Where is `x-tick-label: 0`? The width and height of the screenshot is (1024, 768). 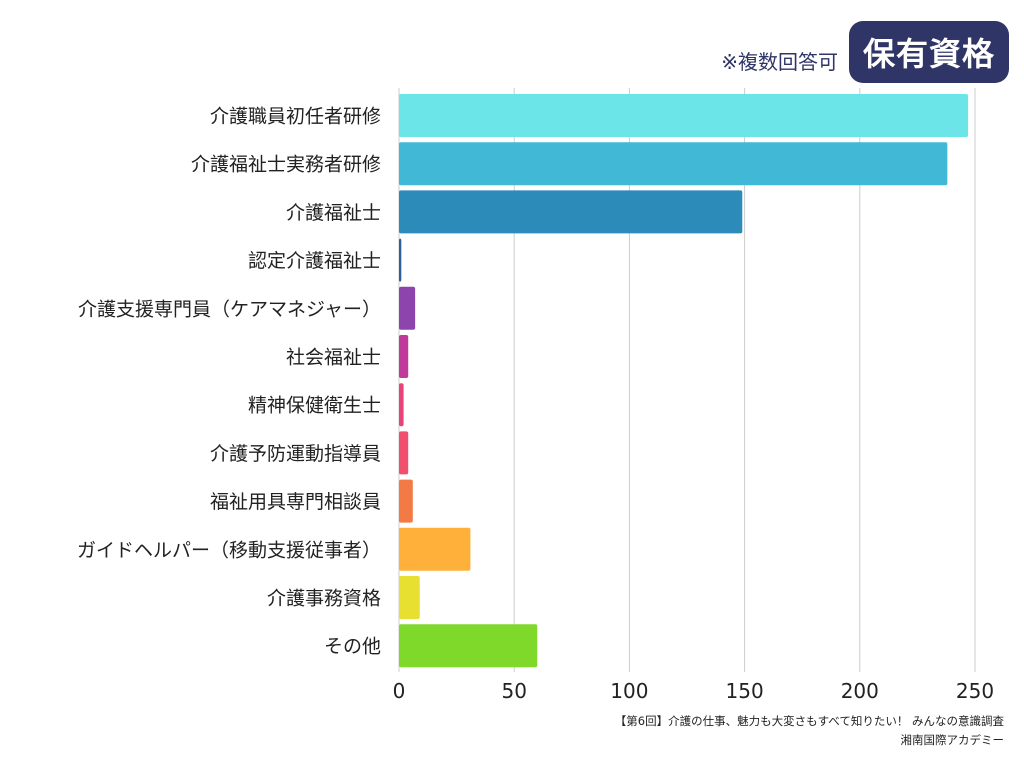
x-tick-label: 0 is located at coordinates (399, 691).